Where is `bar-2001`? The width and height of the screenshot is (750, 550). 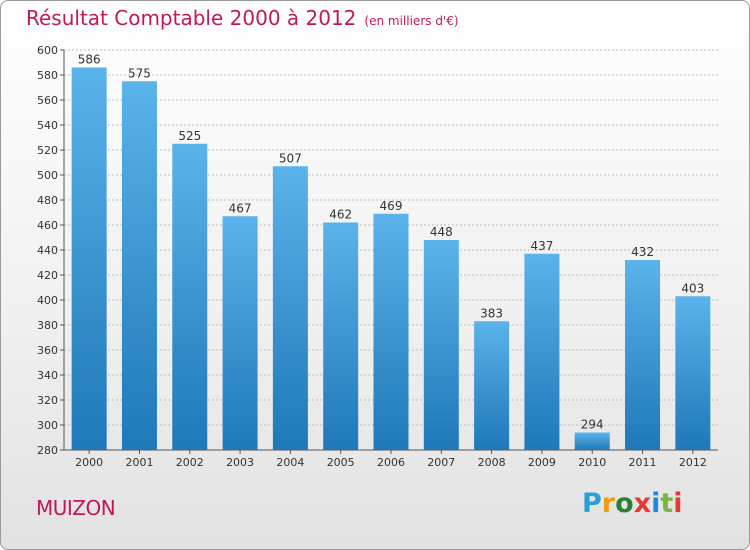
bar-2001 is located at coordinates (139, 265).